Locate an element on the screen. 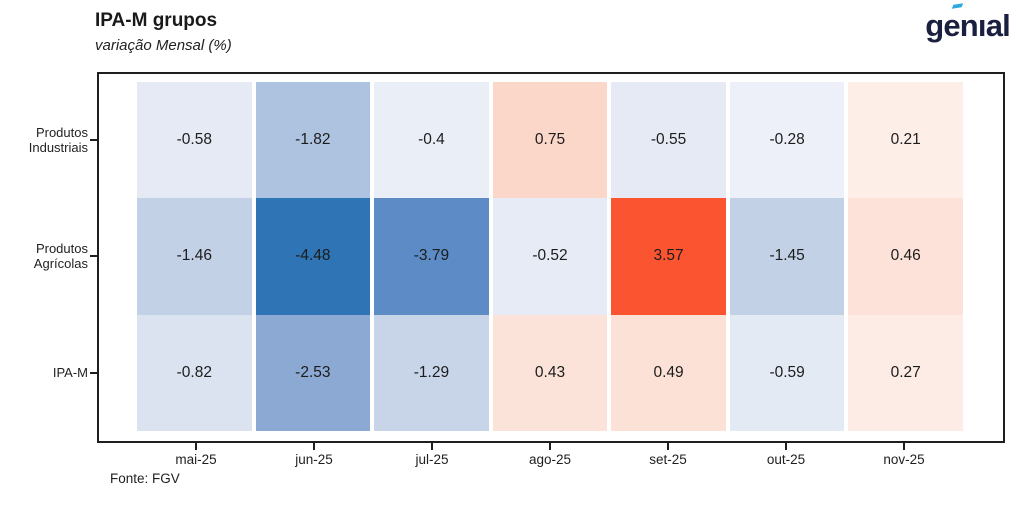  heatmap-cell: -0.4 is located at coordinates (431, 140).